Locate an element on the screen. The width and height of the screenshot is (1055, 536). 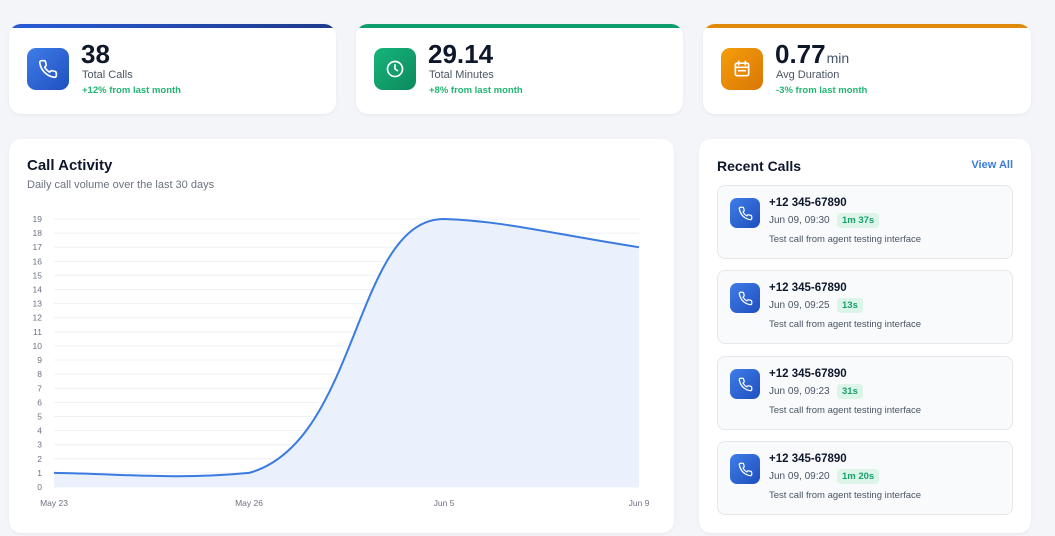
call-time: Jun 09, 09:23 is located at coordinates (799, 391).